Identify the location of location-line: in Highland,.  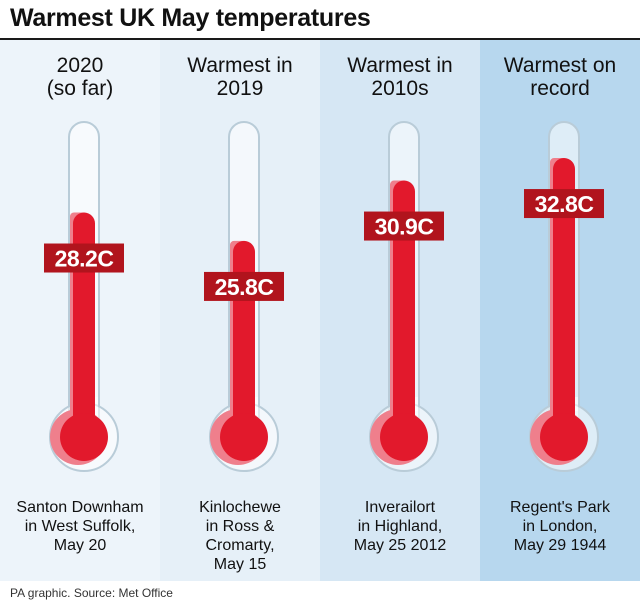
(400, 526).